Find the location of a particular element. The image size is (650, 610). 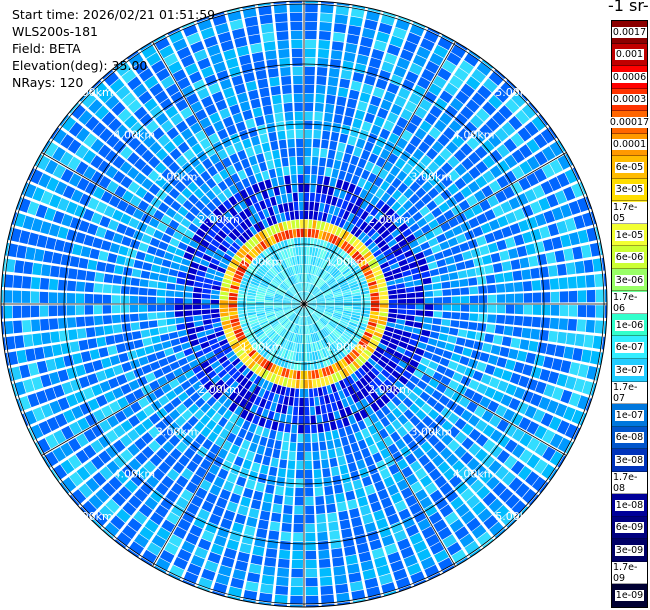

colorbar-cell: 1e-07 is located at coordinates (629, 415).